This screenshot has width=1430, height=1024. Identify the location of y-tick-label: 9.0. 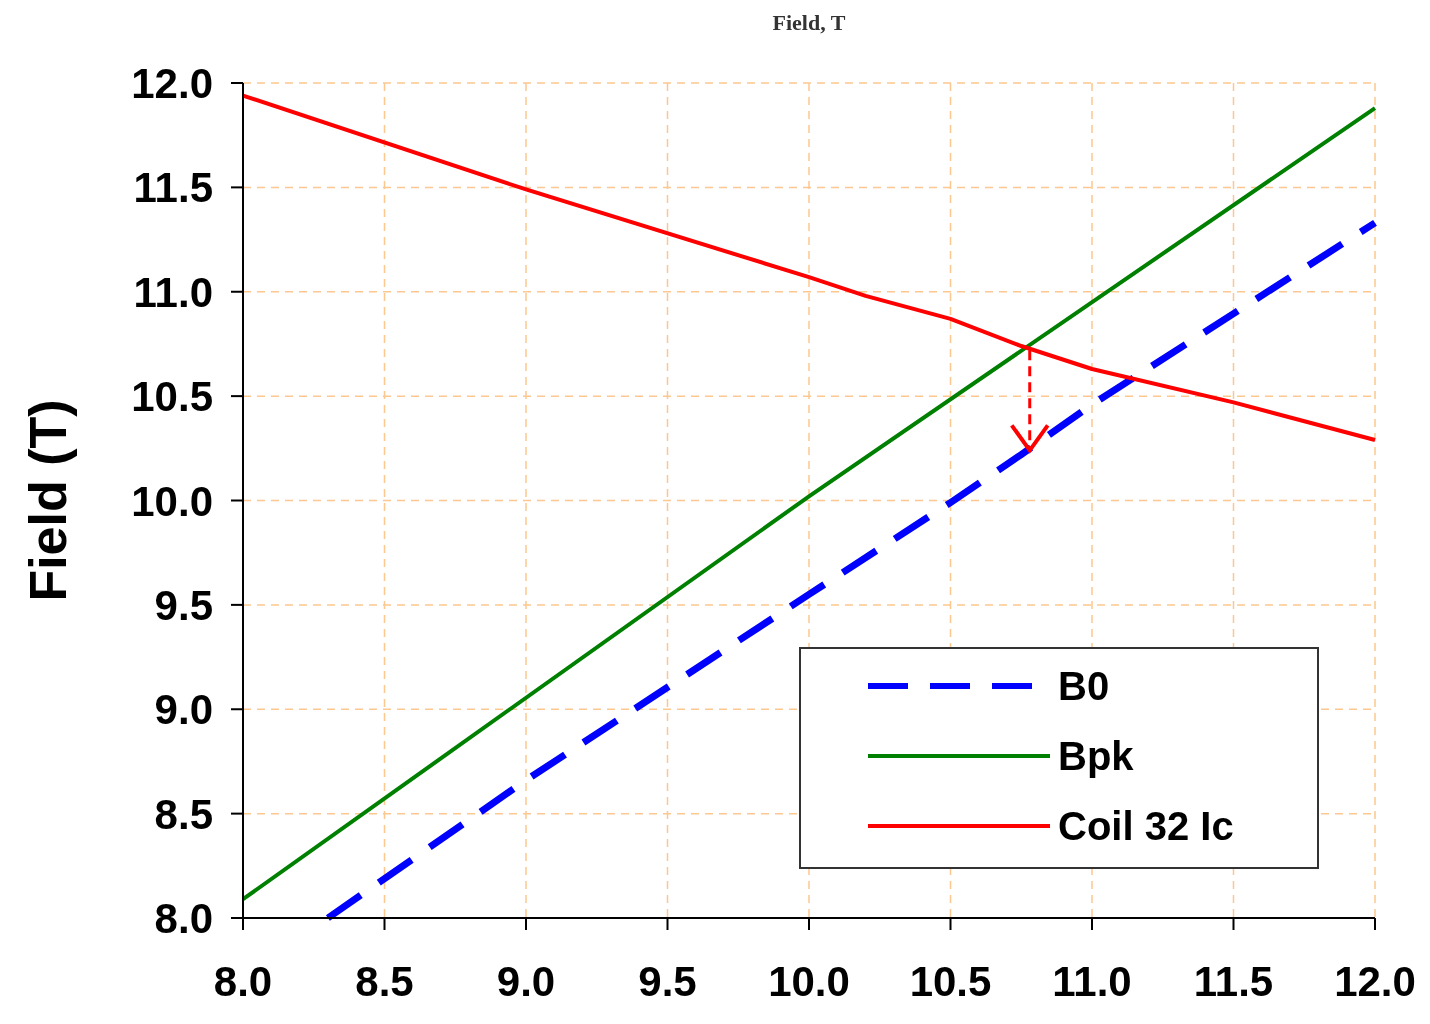
(183, 710).